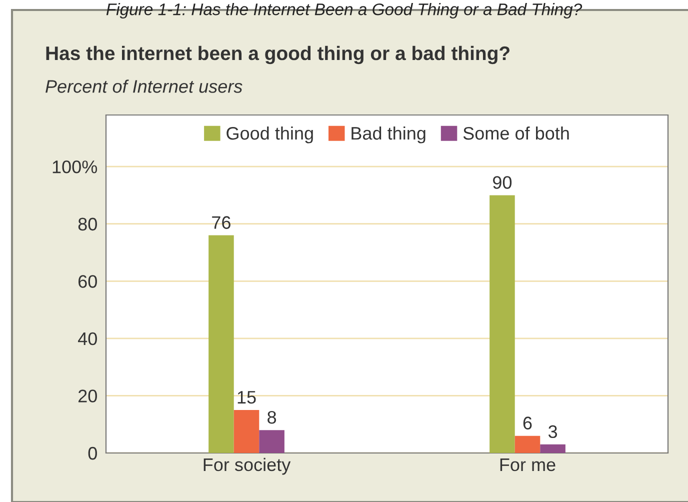 Image resolution: width=688 pixels, height=502 pixels. Describe the element at coordinates (247, 397) in the screenshot. I see `data-label: 15` at that location.